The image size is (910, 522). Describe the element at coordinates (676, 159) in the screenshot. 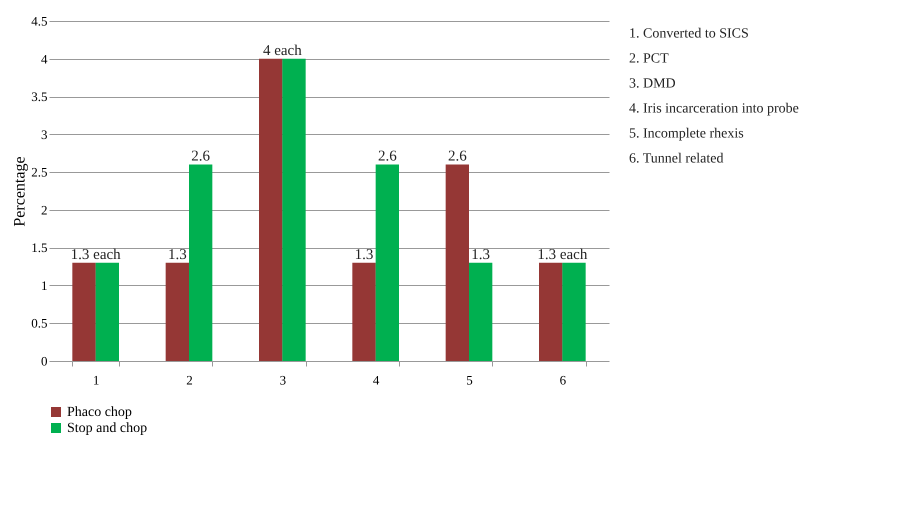

I see `text: 6. Tunnel related` at that location.